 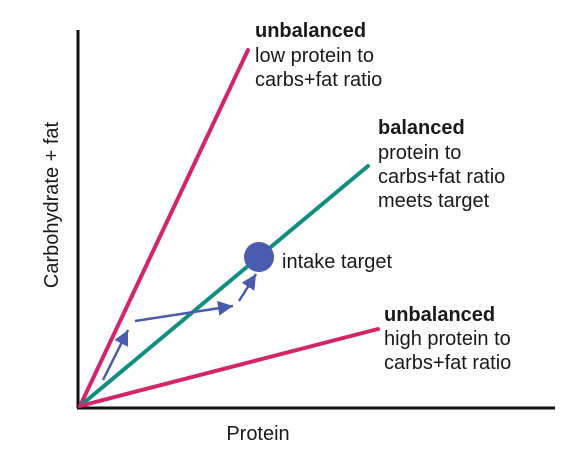 What do you see at coordinates (259, 257) in the screenshot?
I see `intake-target-dot` at bounding box center [259, 257].